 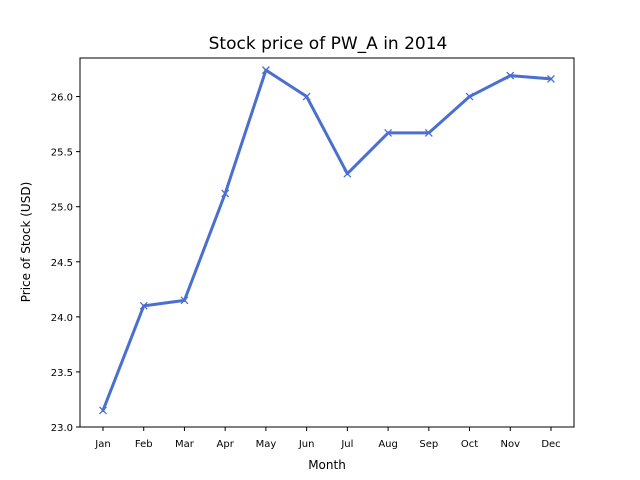 What do you see at coordinates (469, 444) in the screenshot?
I see `x-tick-label: Oct` at bounding box center [469, 444].